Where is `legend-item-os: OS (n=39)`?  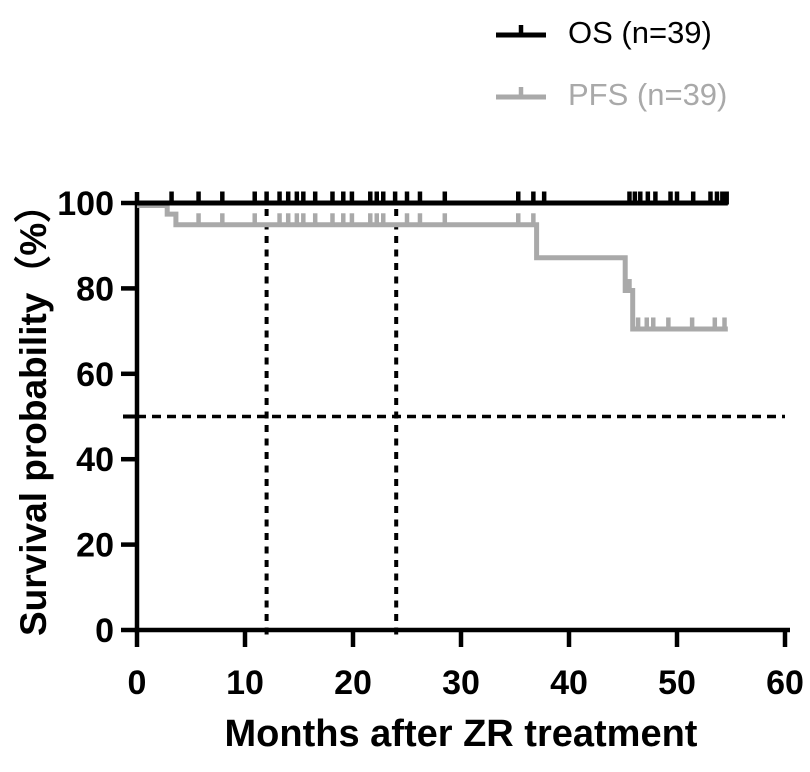 legend-item-os: OS (n=39) is located at coordinates (610, 33).